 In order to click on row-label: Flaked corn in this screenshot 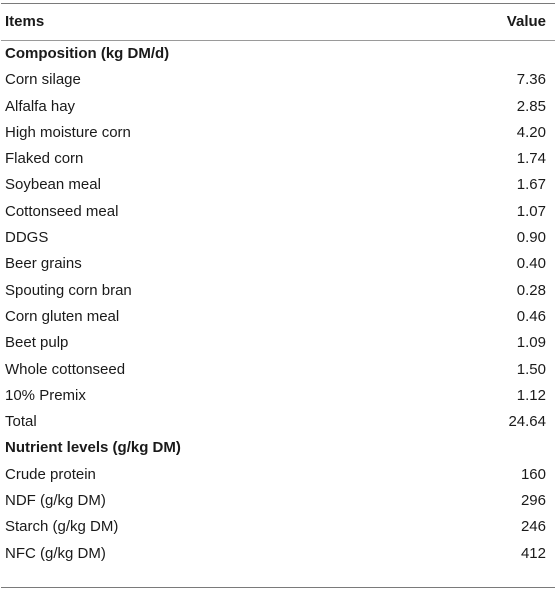, I will do `click(44, 159)`.